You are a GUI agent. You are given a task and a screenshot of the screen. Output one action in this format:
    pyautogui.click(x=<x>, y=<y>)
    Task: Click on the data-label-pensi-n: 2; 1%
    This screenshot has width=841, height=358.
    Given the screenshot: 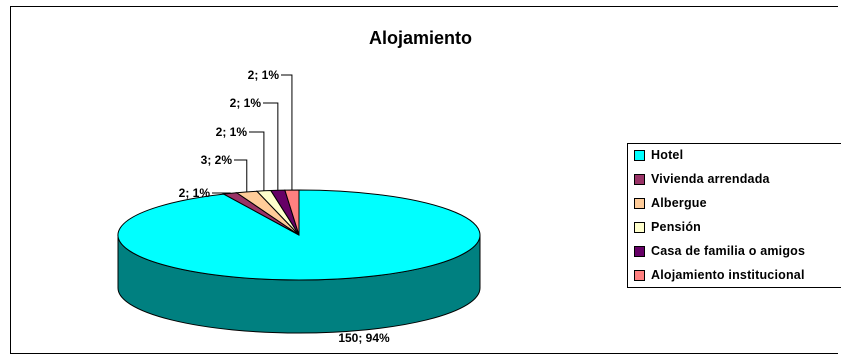 What is the action you would take?
    pyautogui.click(x=232, y=132)
    